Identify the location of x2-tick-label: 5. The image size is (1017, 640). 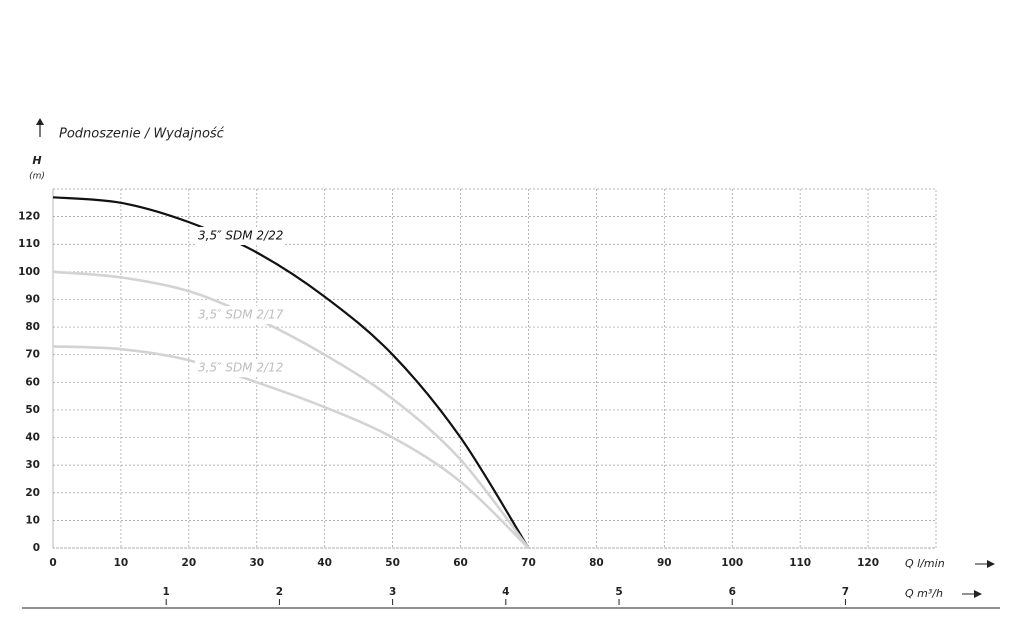
(618, 592).